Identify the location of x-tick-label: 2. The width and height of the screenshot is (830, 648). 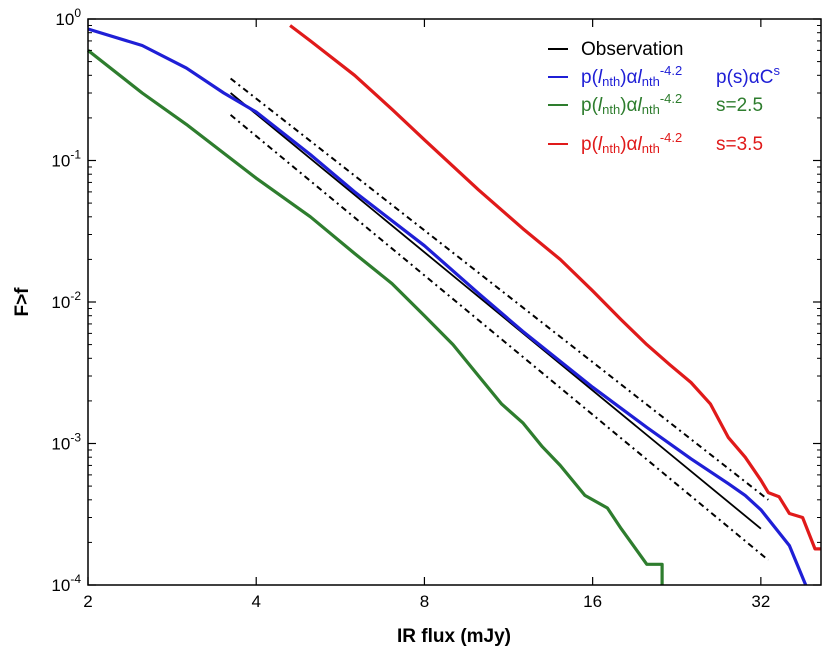
(87, 601).